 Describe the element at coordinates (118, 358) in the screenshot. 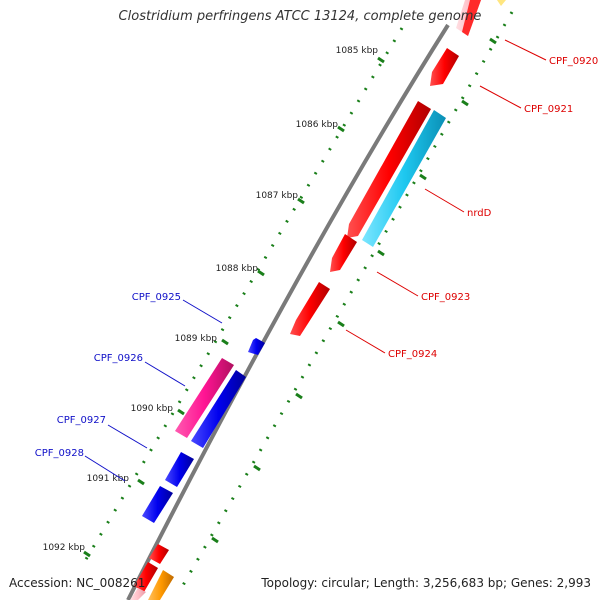

I see `gene-label-cpf-0926: CPF_0926` at that location.